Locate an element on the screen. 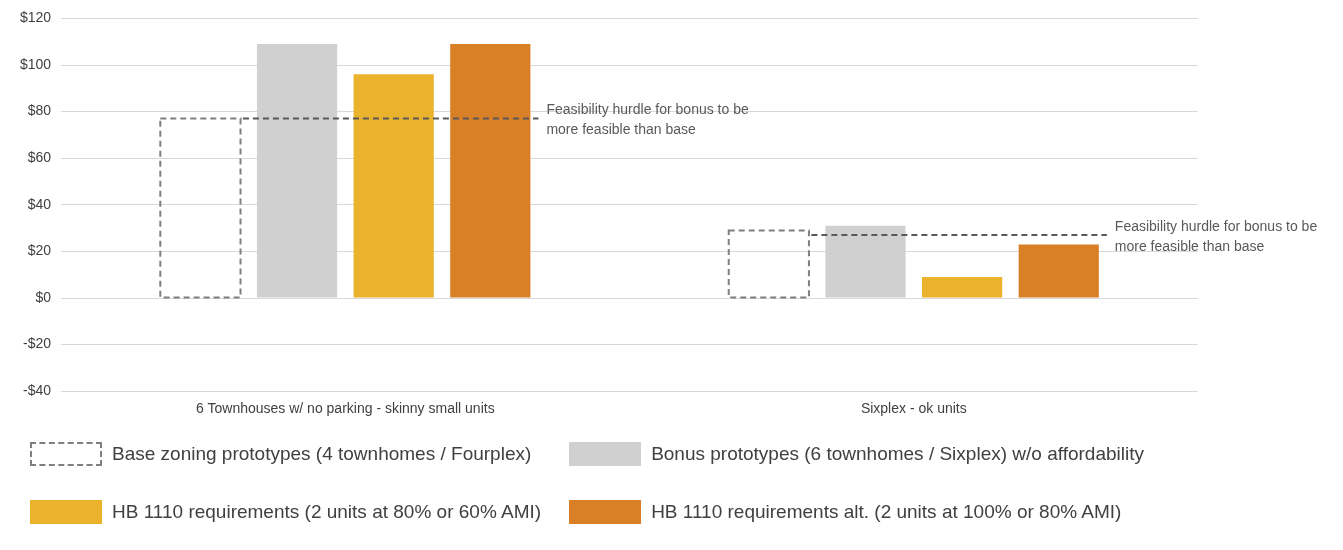 This screenshot has height=550, width=1343. x-tick-label: Sixplex - ok units is located at coordinates (913, 408).